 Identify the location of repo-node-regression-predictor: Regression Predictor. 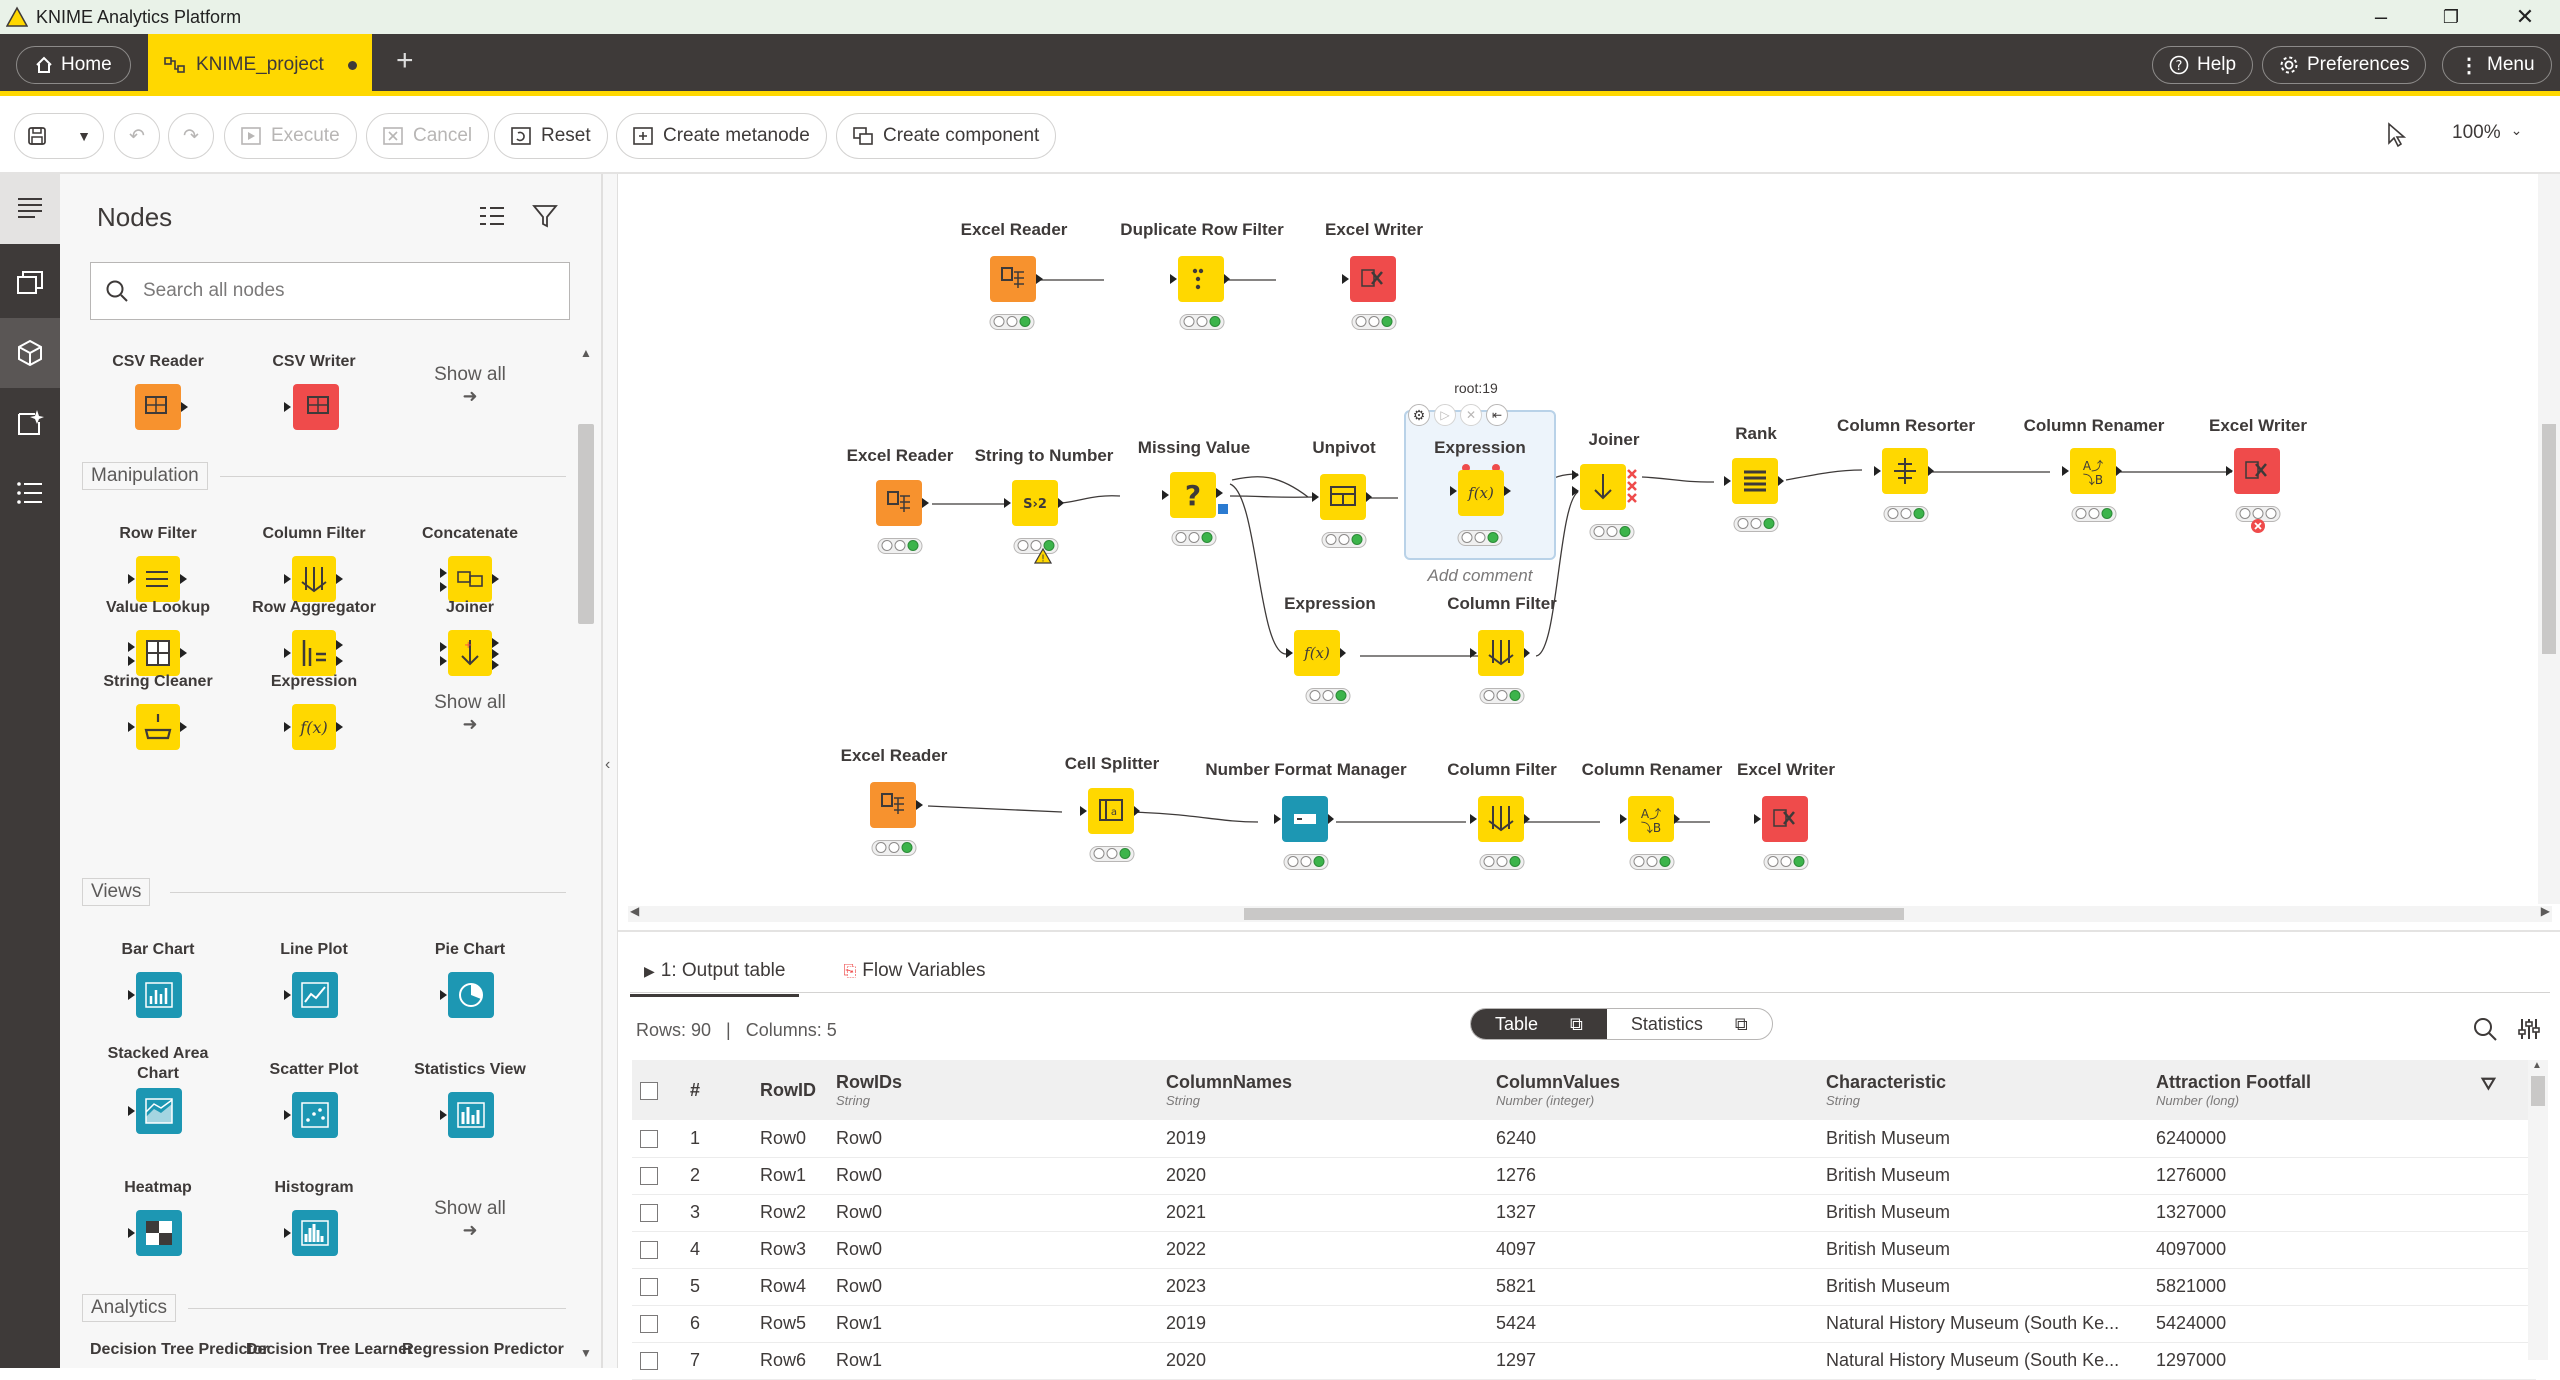
(483, 1350).